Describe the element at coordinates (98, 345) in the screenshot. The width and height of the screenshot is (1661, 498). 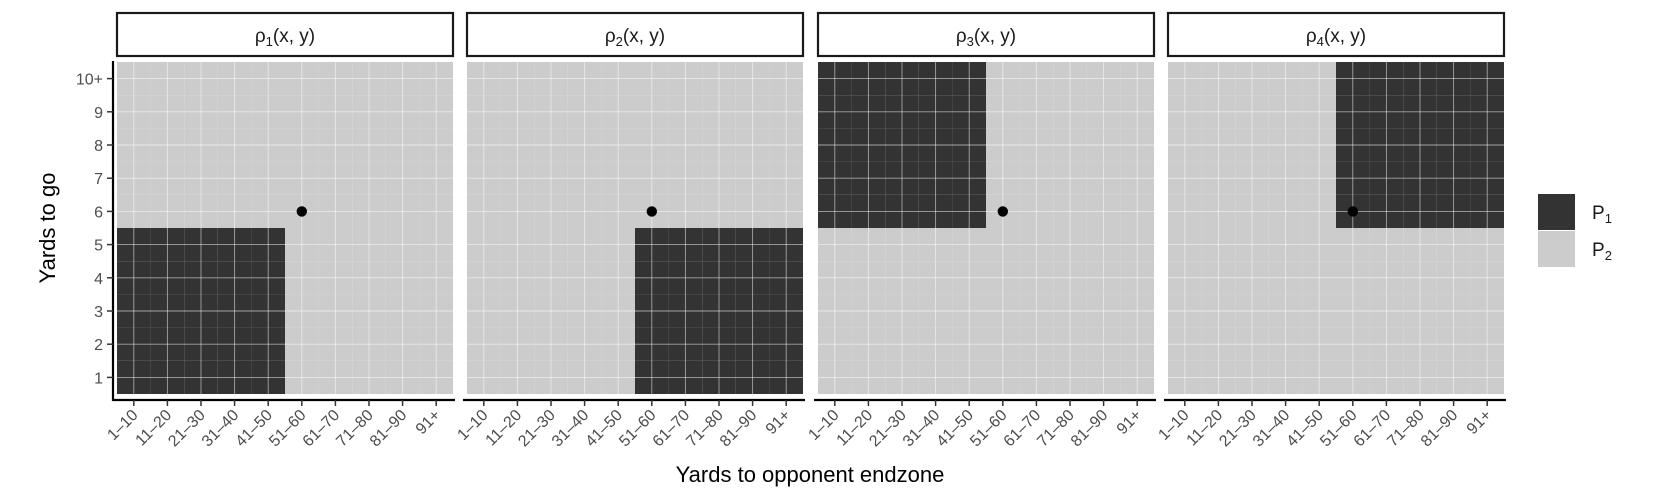
I see `y-tick-label: 2` at that location.